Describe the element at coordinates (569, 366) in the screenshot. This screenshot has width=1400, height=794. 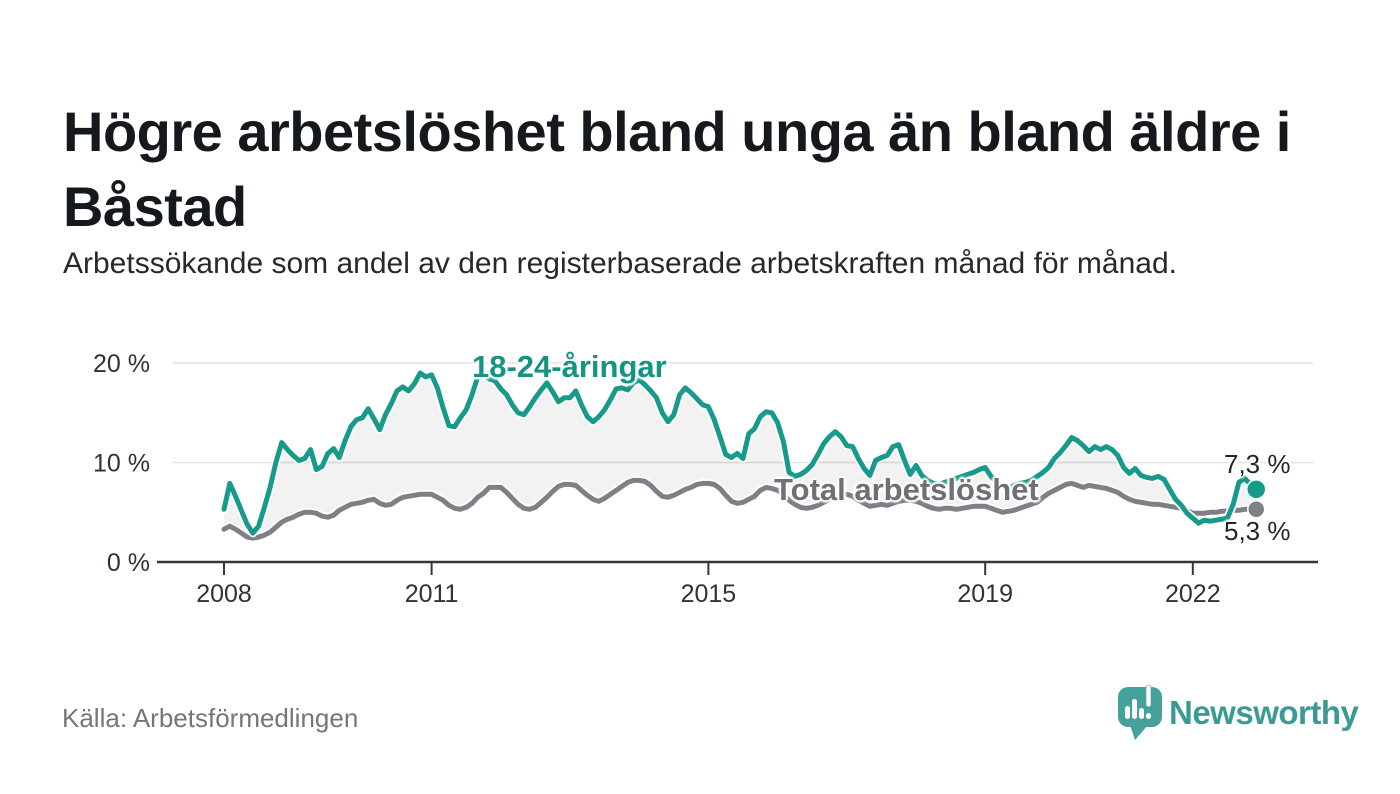
I see `series-label-young: 18-24-åringar` at that location.